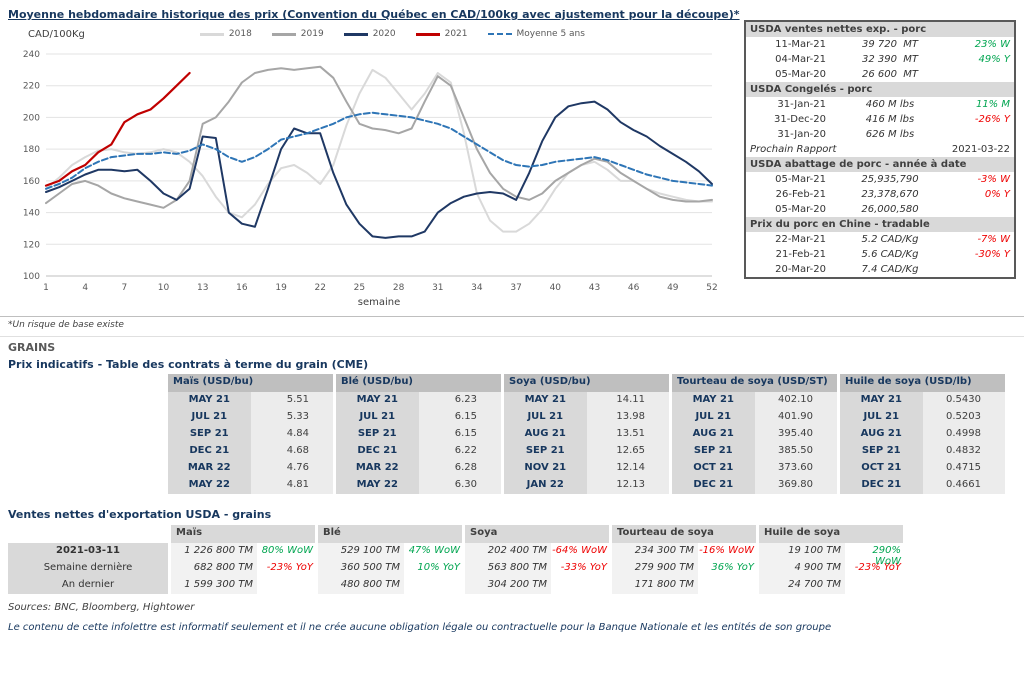 The image size is (1024, 676). Describe the element at coordinates (634, 288) in the screenshot. I see `svg-text: 46` at that location.